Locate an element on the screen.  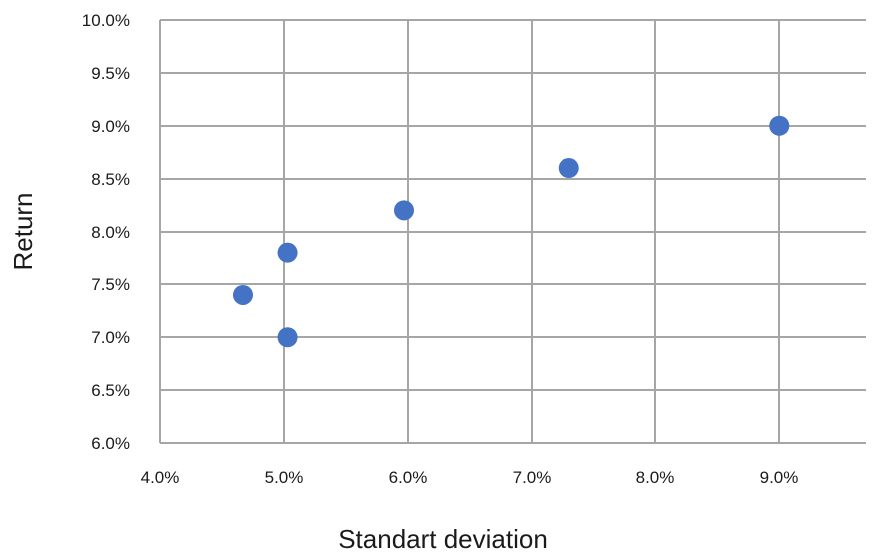
x-tick-label: 4.0% is located at coordinates (160, 477).